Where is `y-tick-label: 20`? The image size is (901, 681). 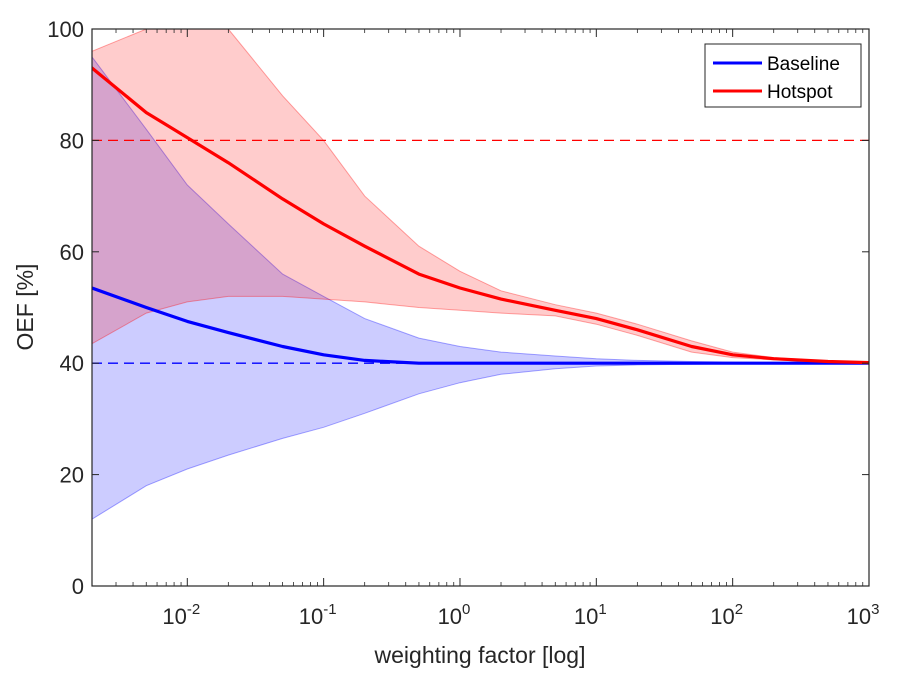
y-tick-label: 20 is located at coordinates (72, 475).